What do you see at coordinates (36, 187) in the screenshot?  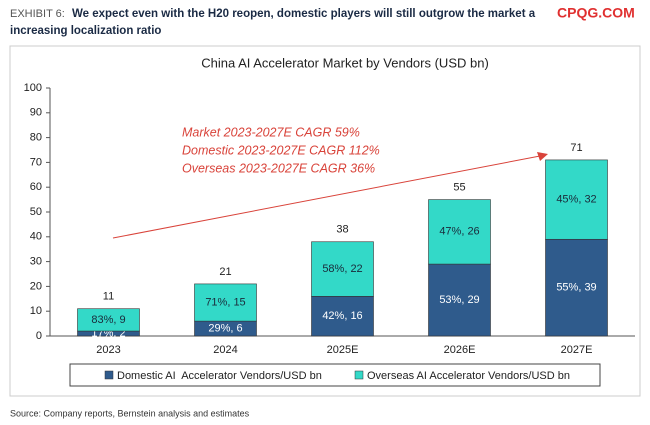 I see `y-tick-label: 60` at bounding box center [36, 187].